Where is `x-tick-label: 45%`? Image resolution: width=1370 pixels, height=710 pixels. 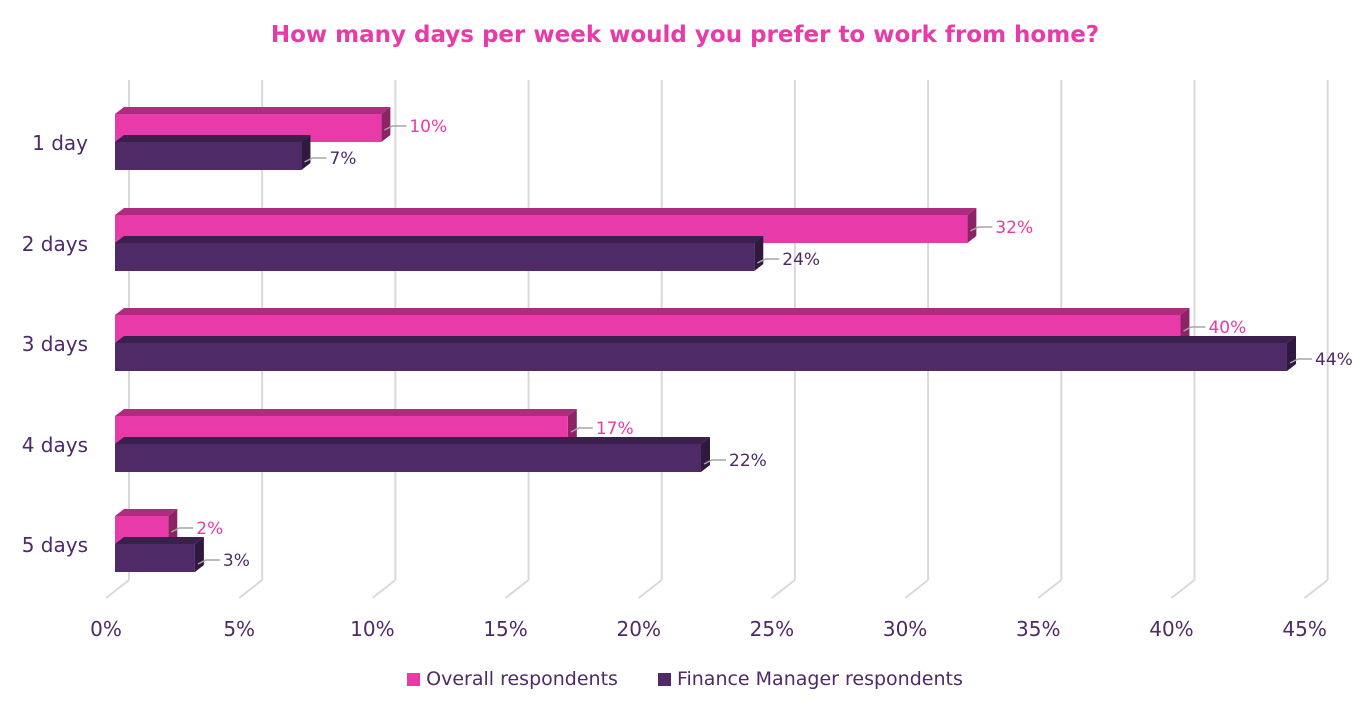 x-tick-label: 45% is located at coordinates (1304, 629).